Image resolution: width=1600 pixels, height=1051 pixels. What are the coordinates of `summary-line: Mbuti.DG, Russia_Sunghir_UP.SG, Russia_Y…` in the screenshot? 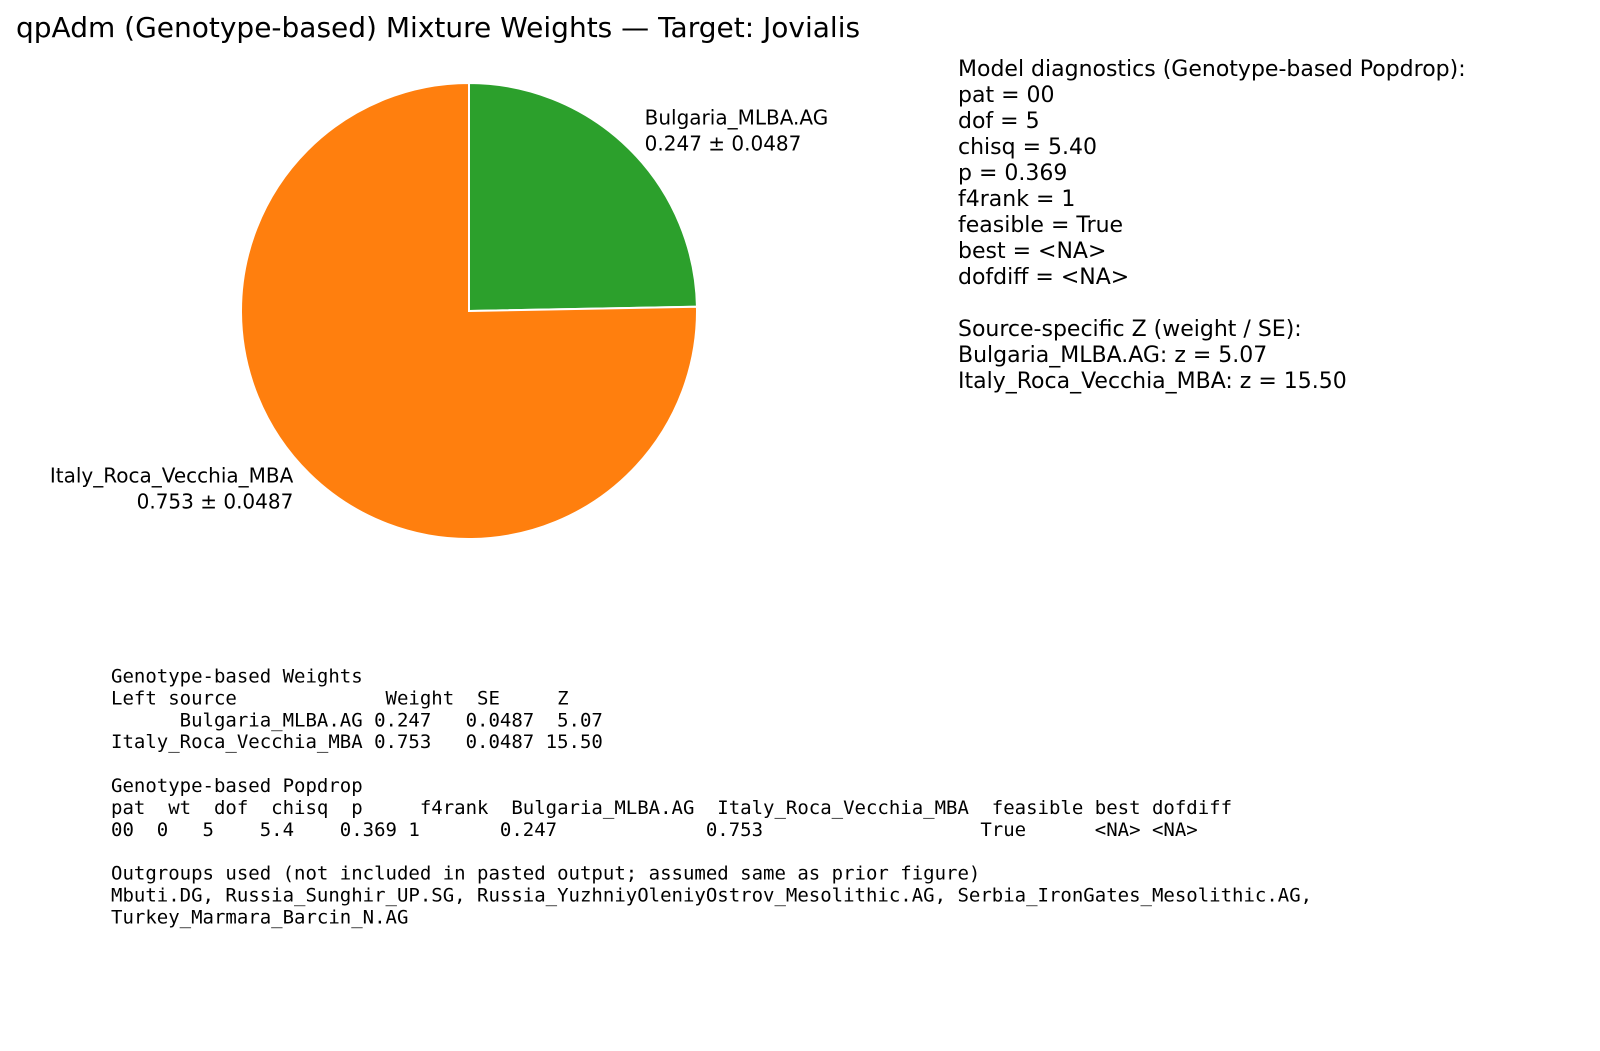 It's located at (711, 896).